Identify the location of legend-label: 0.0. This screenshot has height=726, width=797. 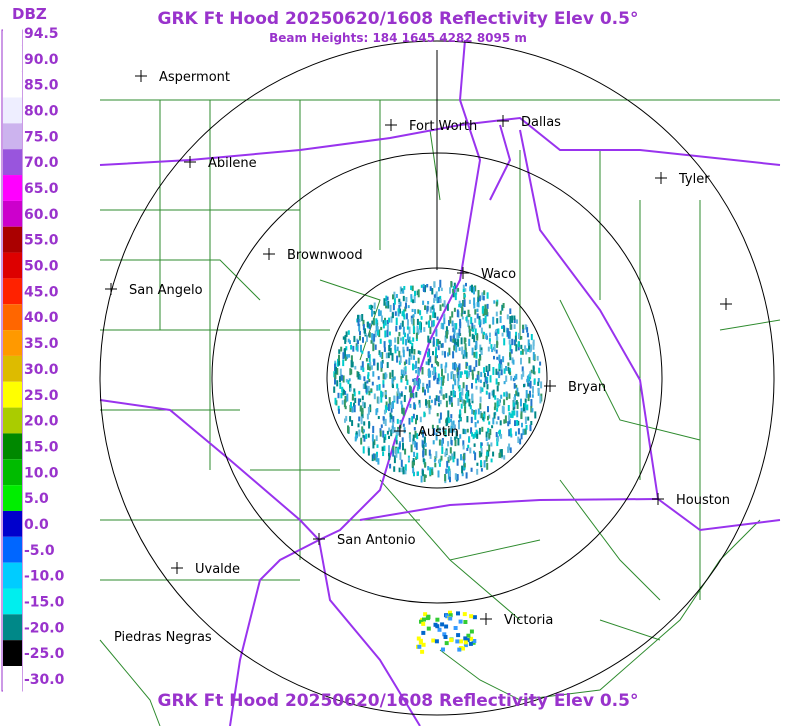
(36, 525).